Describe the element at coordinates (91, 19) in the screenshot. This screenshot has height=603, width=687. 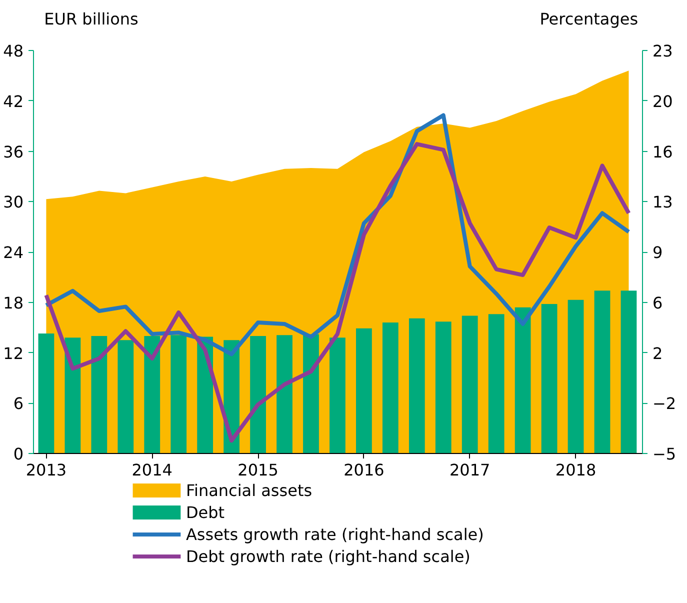
I see `y-axis-title: EUR billions` at that location.